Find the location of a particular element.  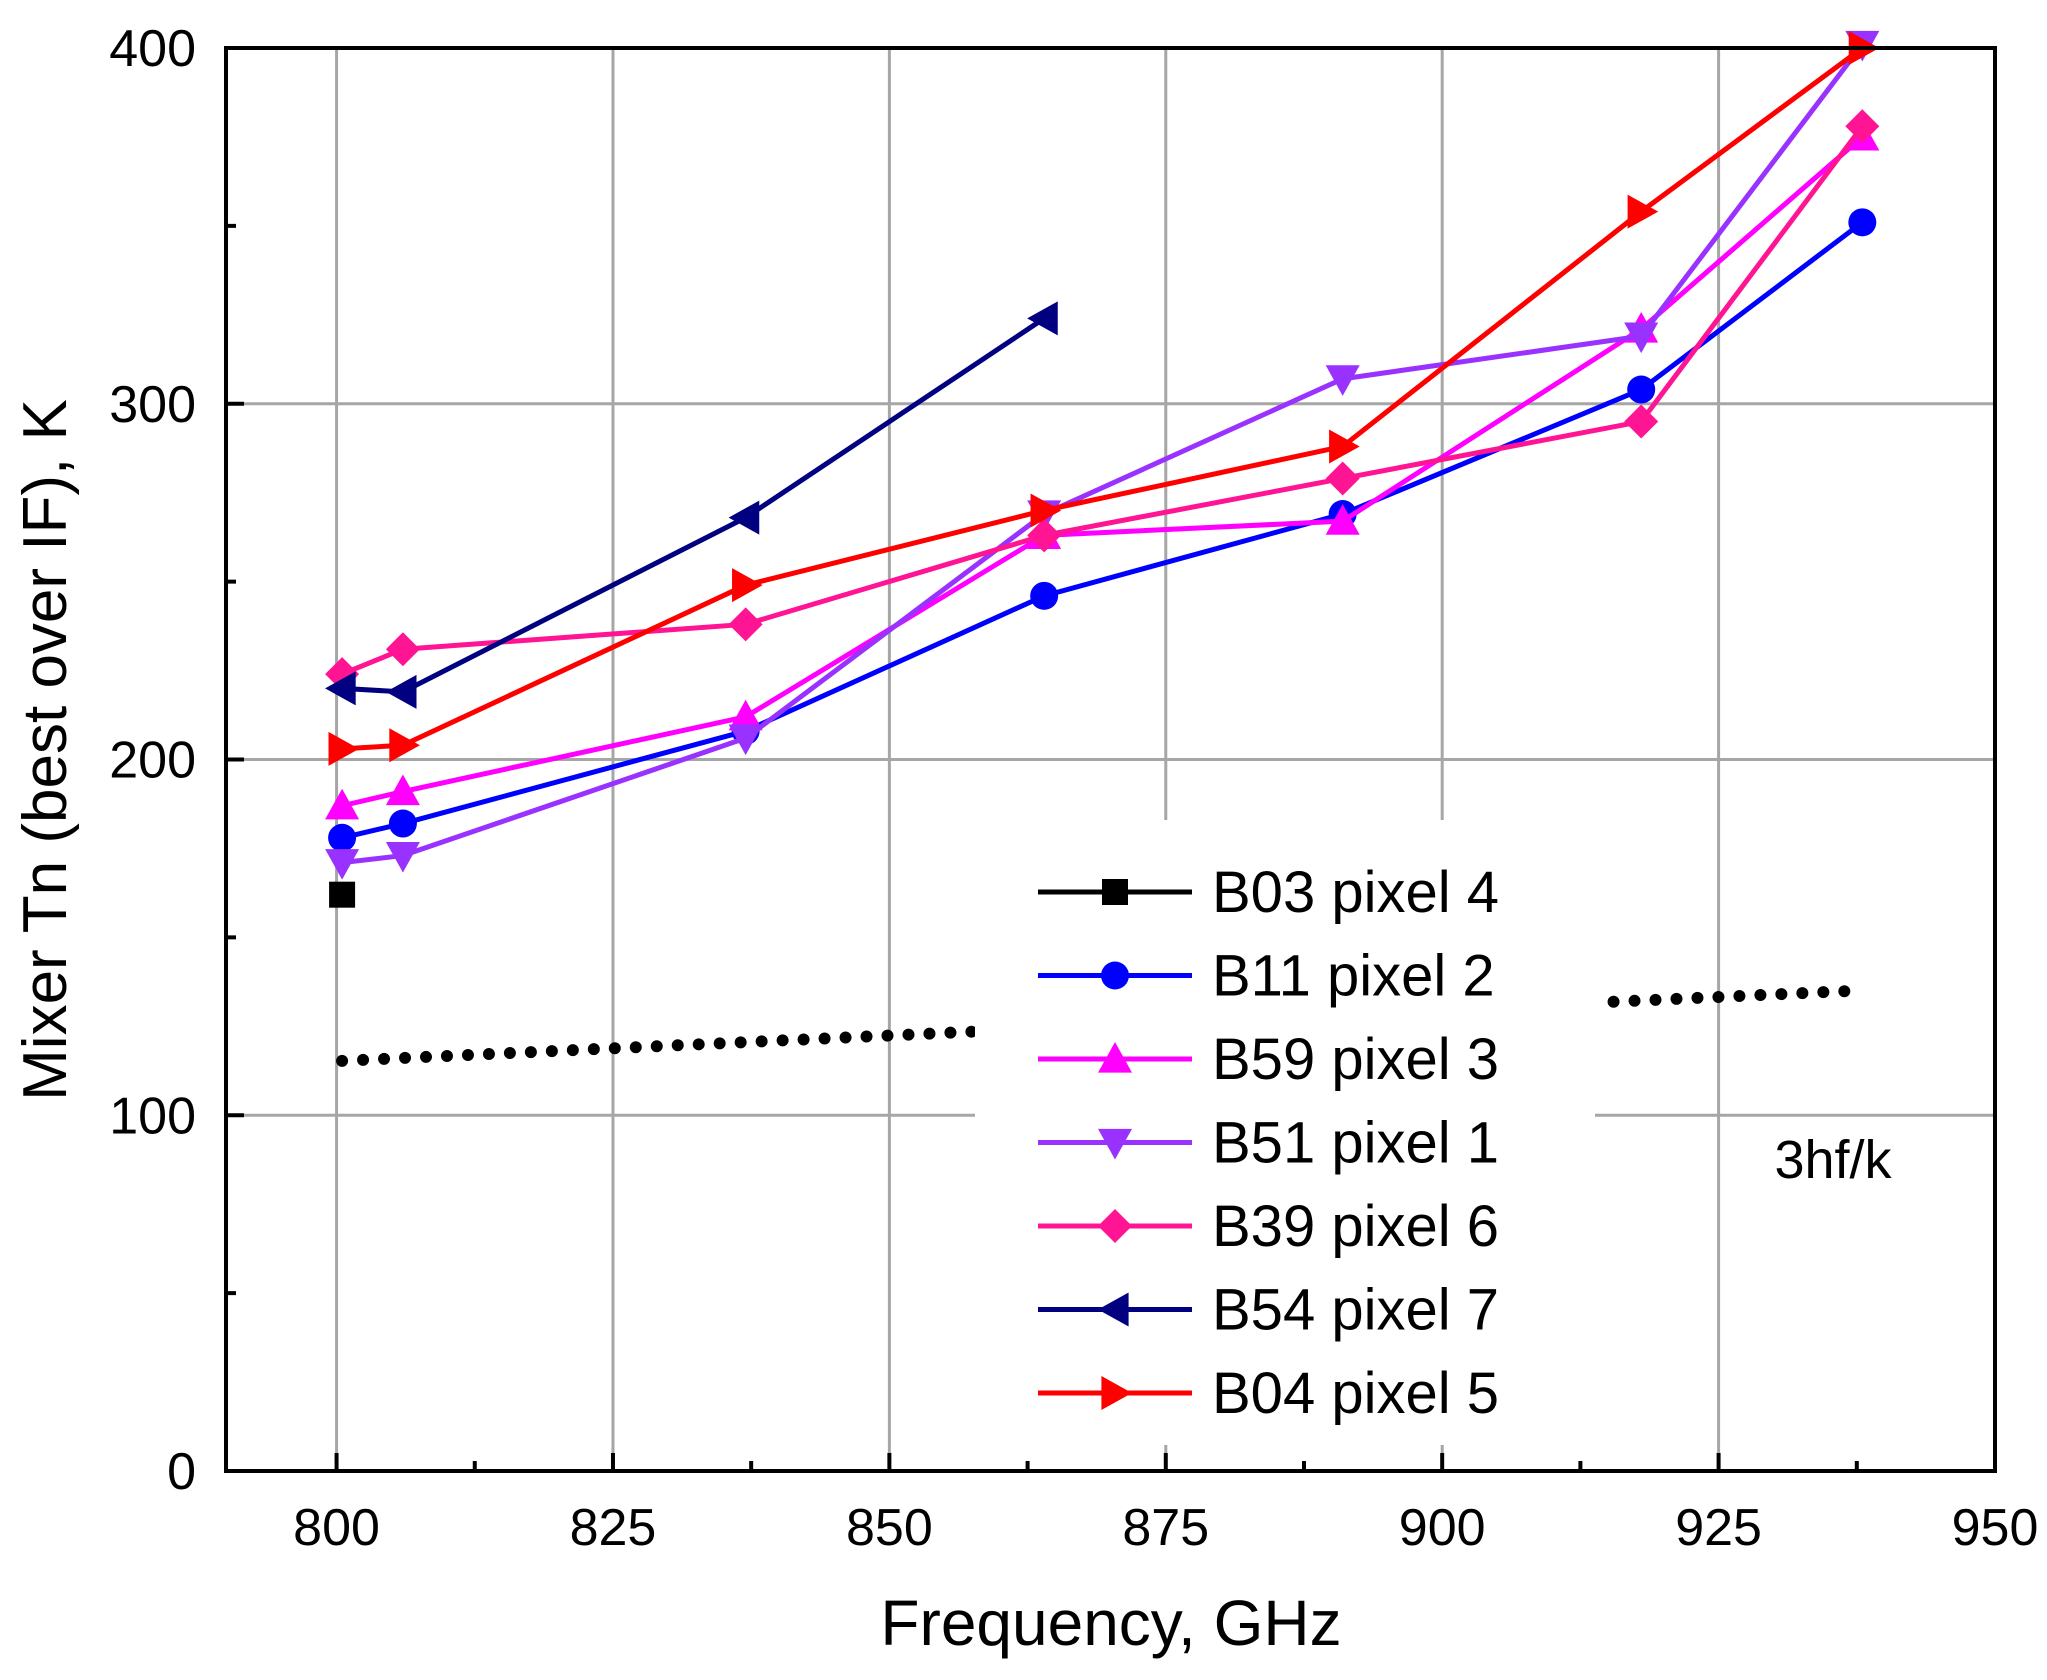

legend-label-b51-pixel-1: B51 pixel 1 is located at coordinates (1355, 1143).